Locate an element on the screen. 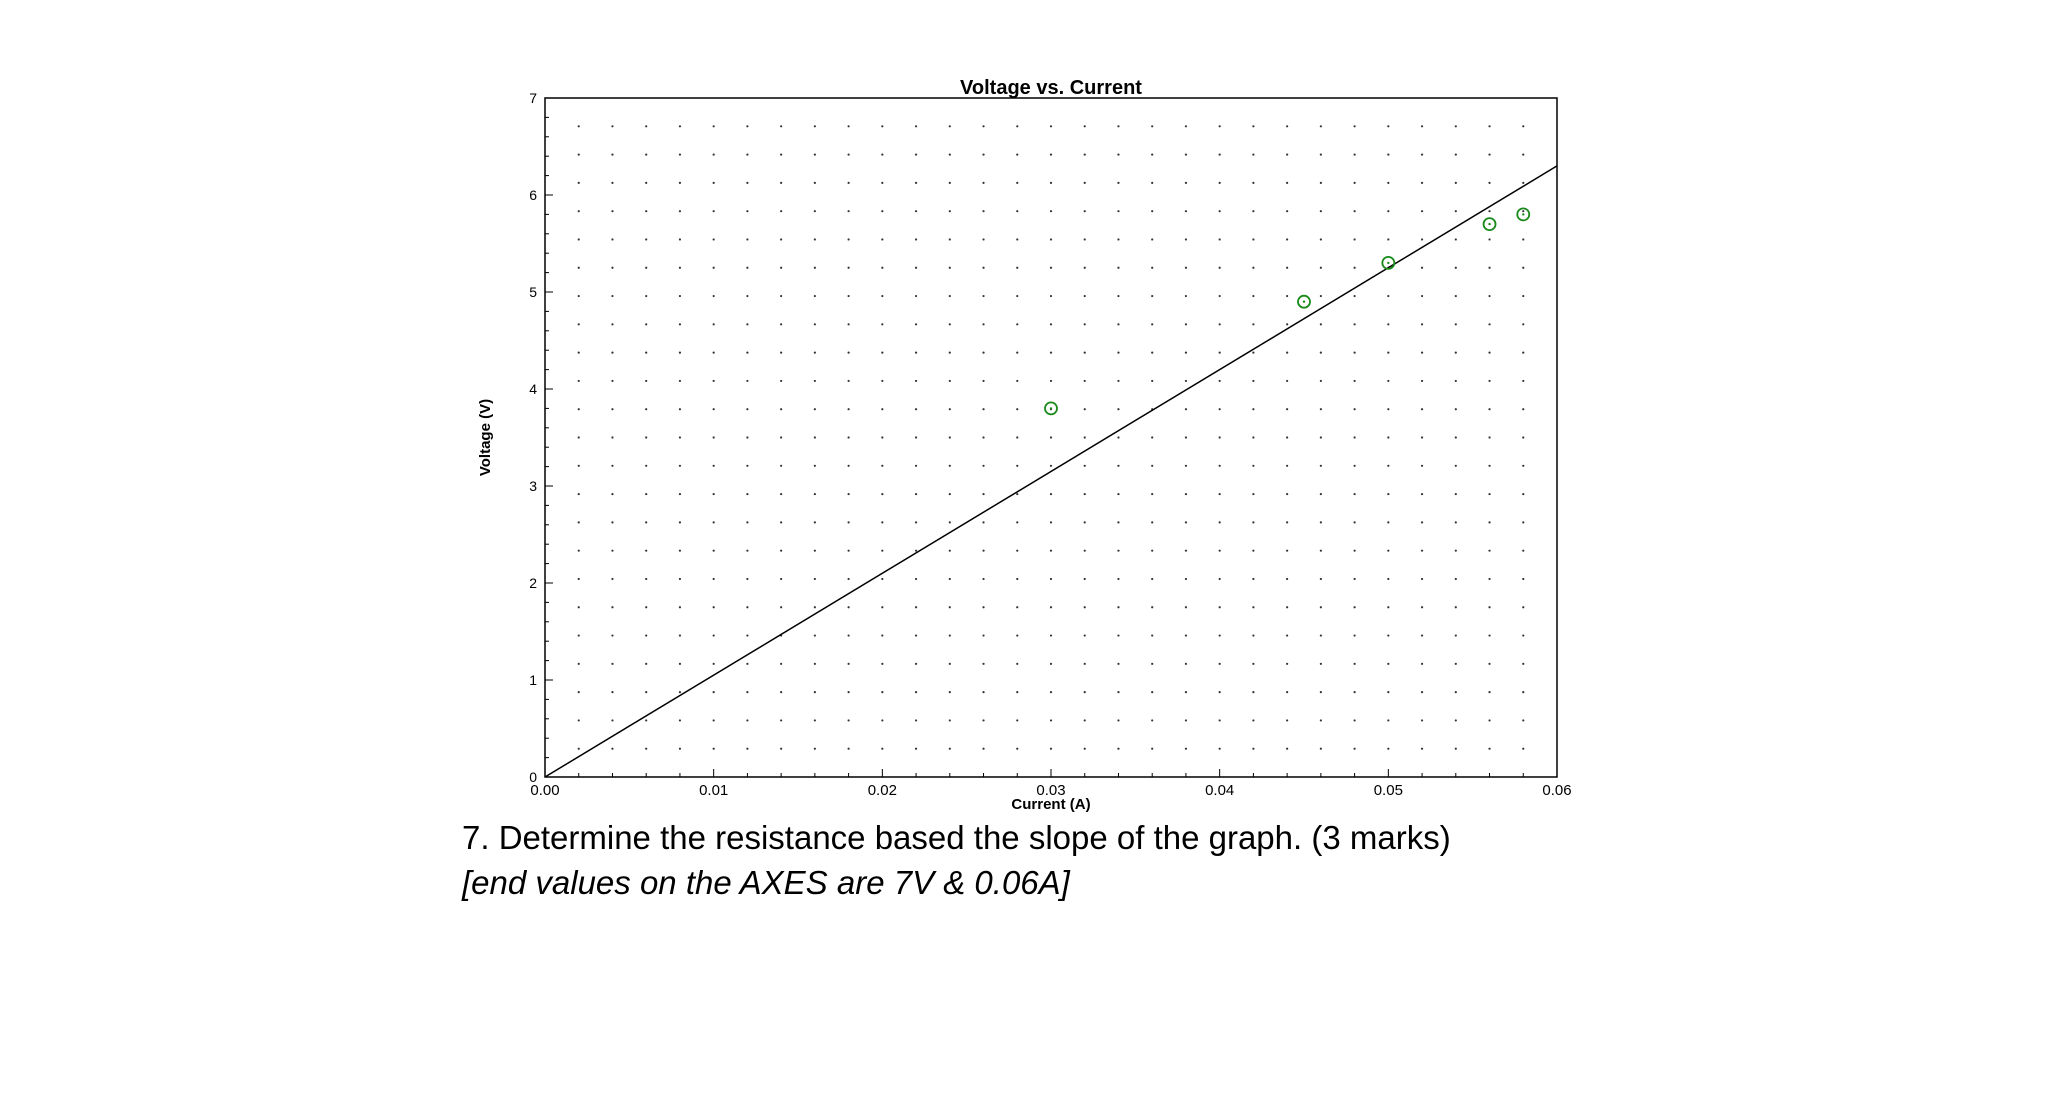 The width and height of the screenshot is (2069, 1103). data-points is located at coordinates (1287, 311).